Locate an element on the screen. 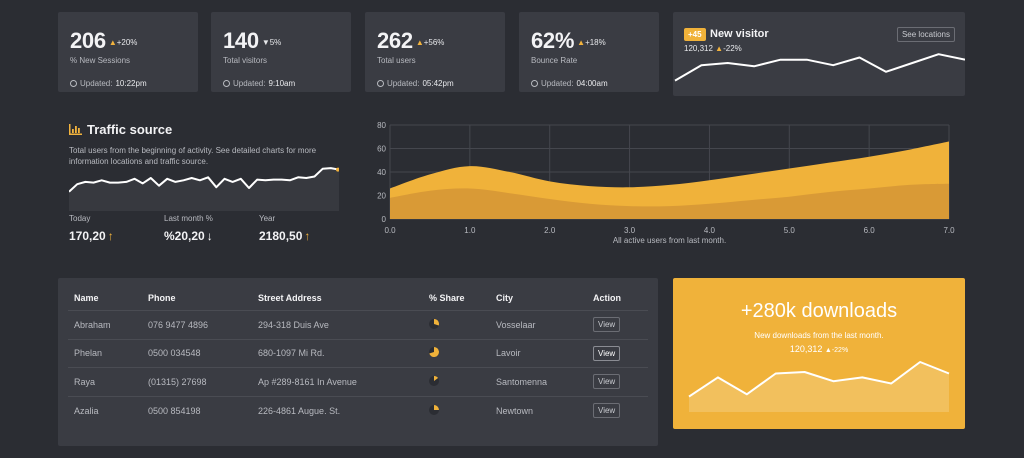  stat-value: 262 is located at coordinates (395, 40).